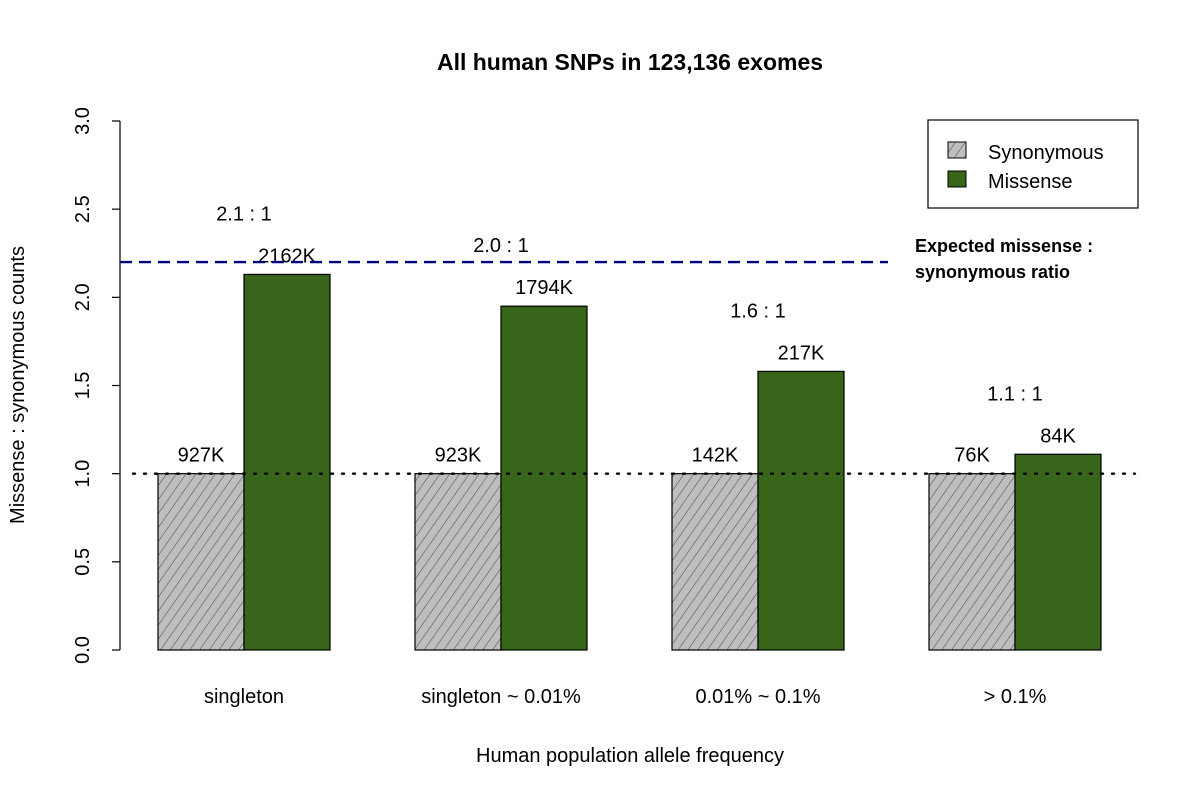 The height and width of the screenshot is (805, 1200). Describe the element at coordinates (1004, 246) in the screenshot. I see `expected-ratio-label-line1: Expected missense :` at that location.